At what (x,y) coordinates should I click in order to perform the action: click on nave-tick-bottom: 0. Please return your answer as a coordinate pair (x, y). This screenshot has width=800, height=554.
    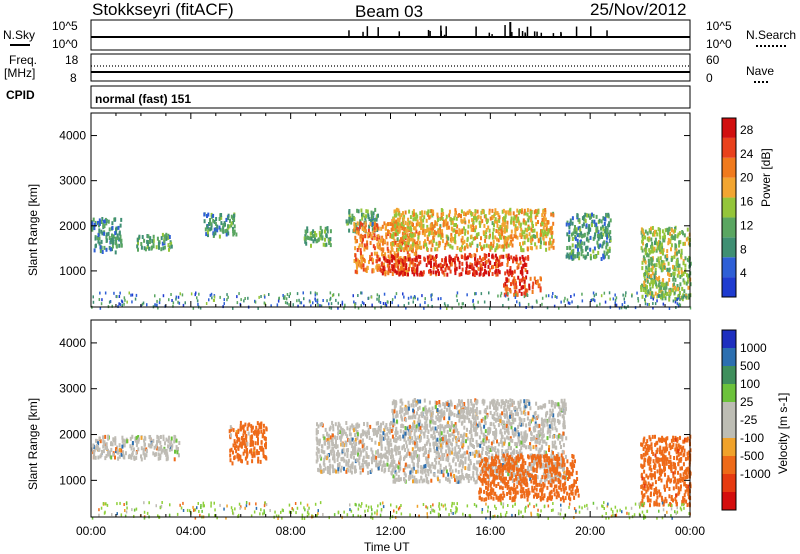
    Looking at the image, I should click on (709, 78).